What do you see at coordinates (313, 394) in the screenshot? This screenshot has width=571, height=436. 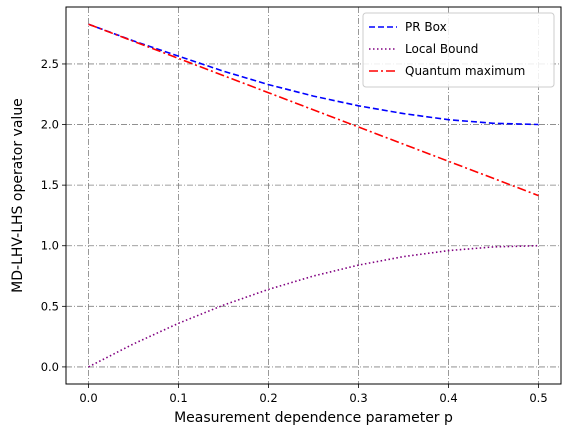 I see `x-axis: 0.0 0.1 0.2 0.3 0.4 0.5` at bounding box center [313, 394].